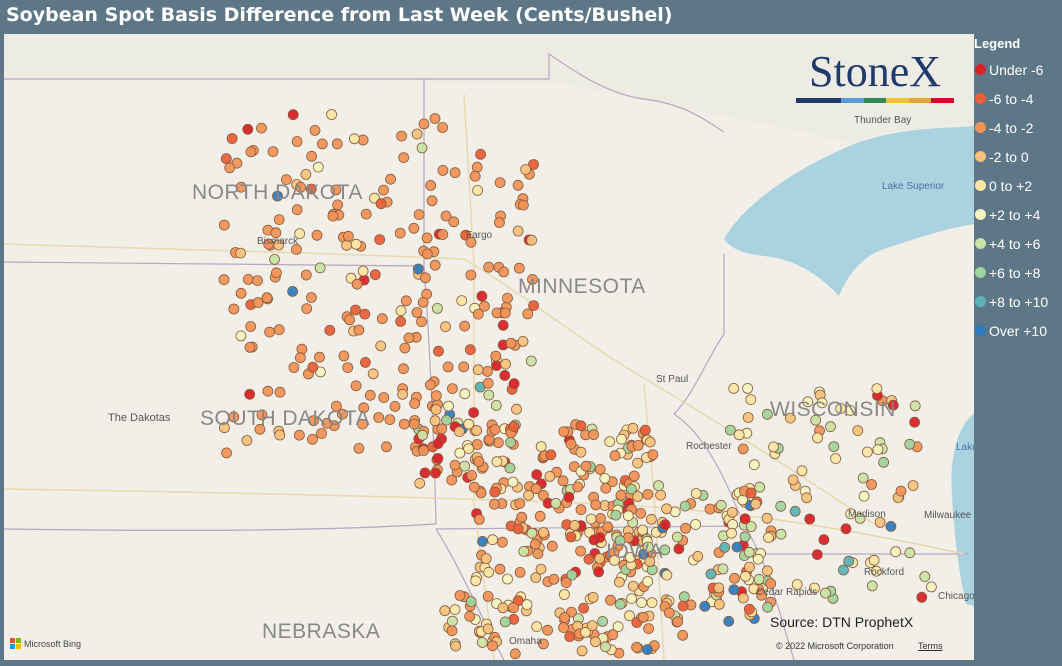 Image resolution: width=1062 pixels, height=666 pixels. What do you see at coordinates (930, 646) in the screenshot?
I see `terms-link: Terms` at bounding box center [930, 646].